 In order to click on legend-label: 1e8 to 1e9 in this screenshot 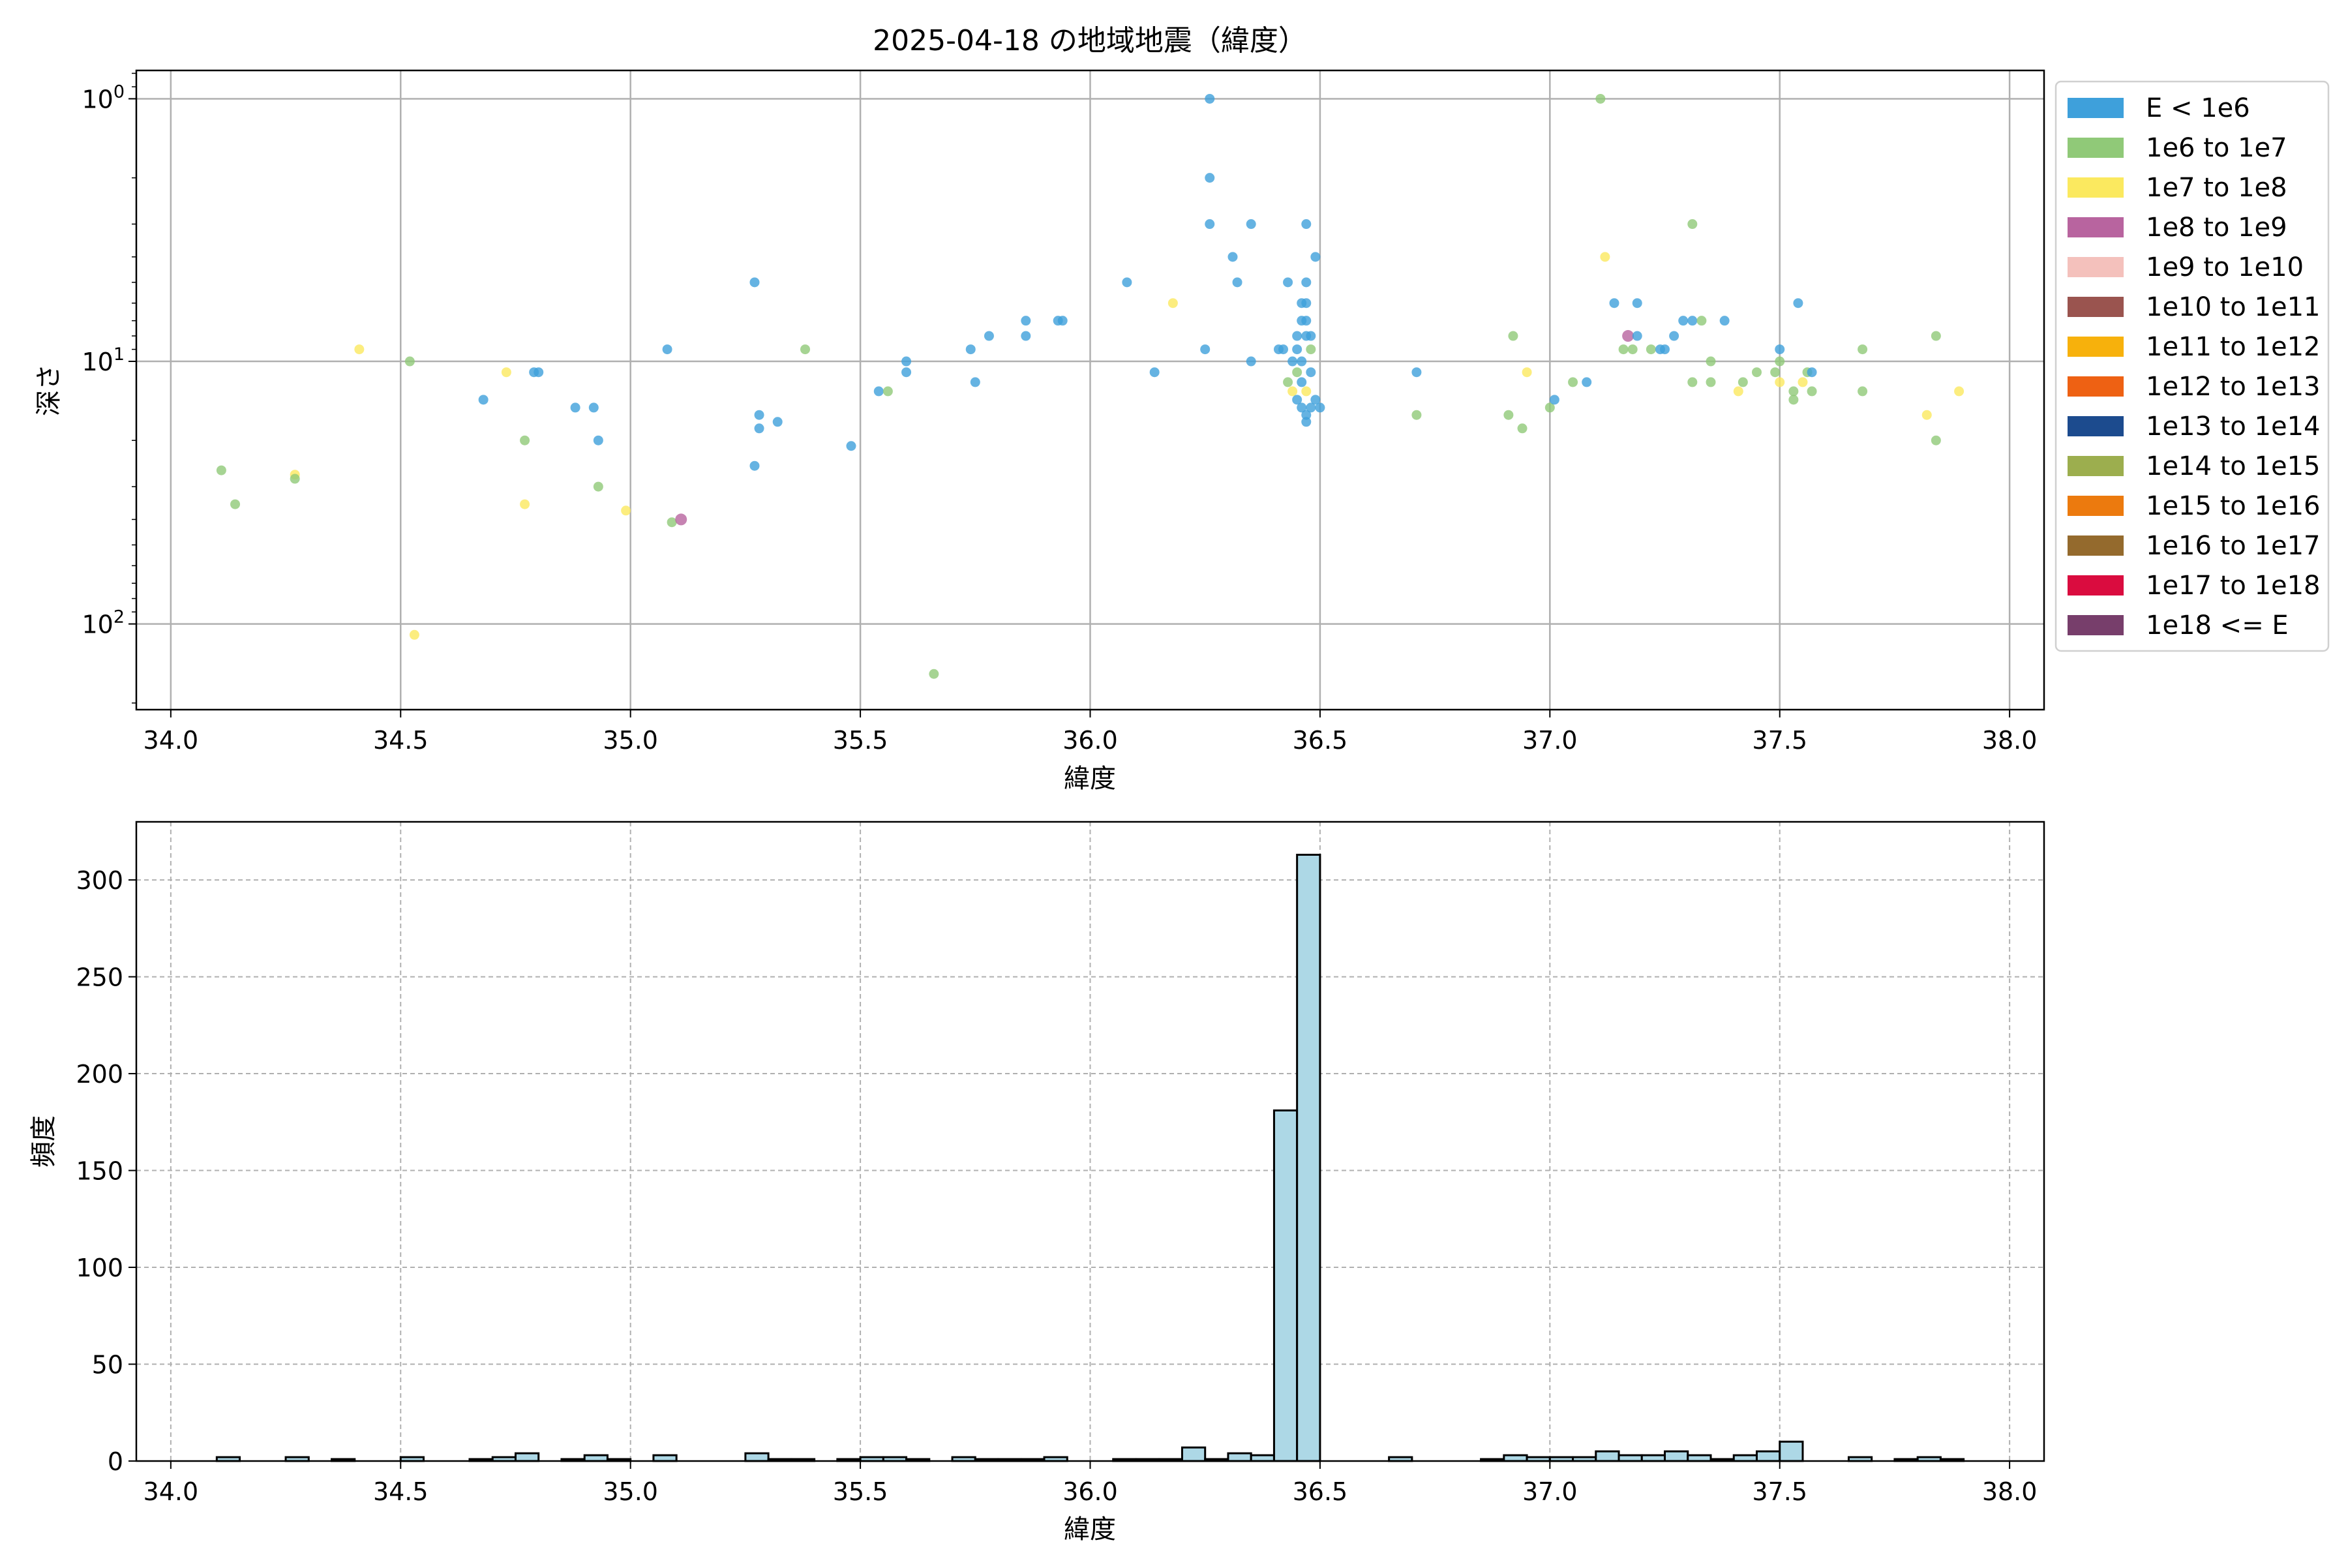, I will do `click(2216, 228)`.